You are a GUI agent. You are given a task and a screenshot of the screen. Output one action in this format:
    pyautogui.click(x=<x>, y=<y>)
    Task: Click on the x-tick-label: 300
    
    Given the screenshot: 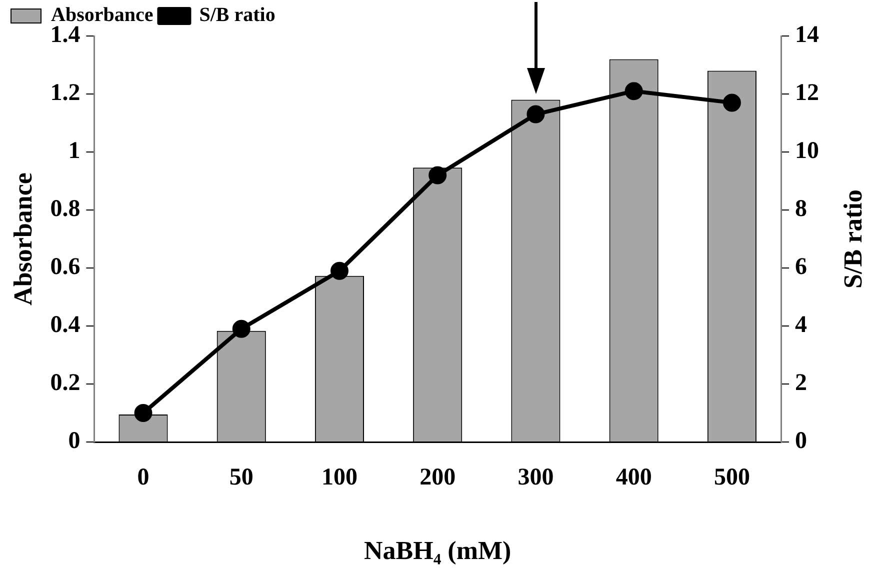 What is the action you would take?
    pyautogui.click(x=536, y=477)
    